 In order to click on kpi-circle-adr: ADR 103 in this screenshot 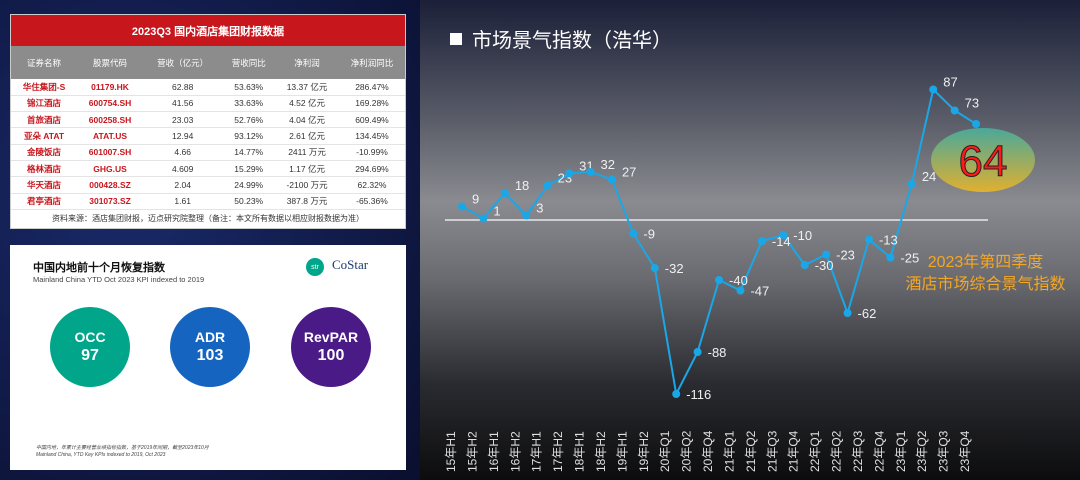, I will do `click(210, 347)`.